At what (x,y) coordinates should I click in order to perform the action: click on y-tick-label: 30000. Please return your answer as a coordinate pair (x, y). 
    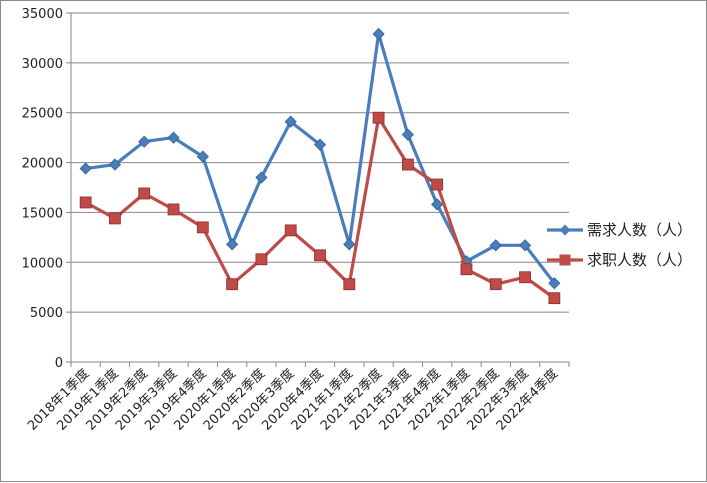
    Looking at the image, I should click on (42, 64).